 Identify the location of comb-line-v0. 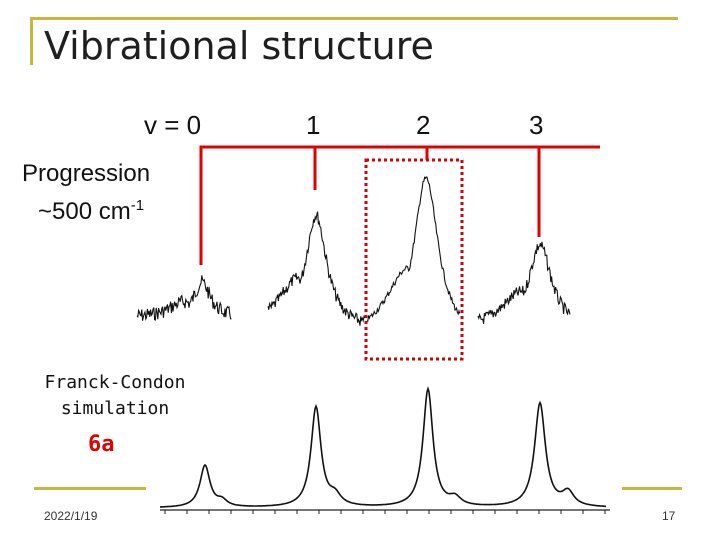
(399, 205).